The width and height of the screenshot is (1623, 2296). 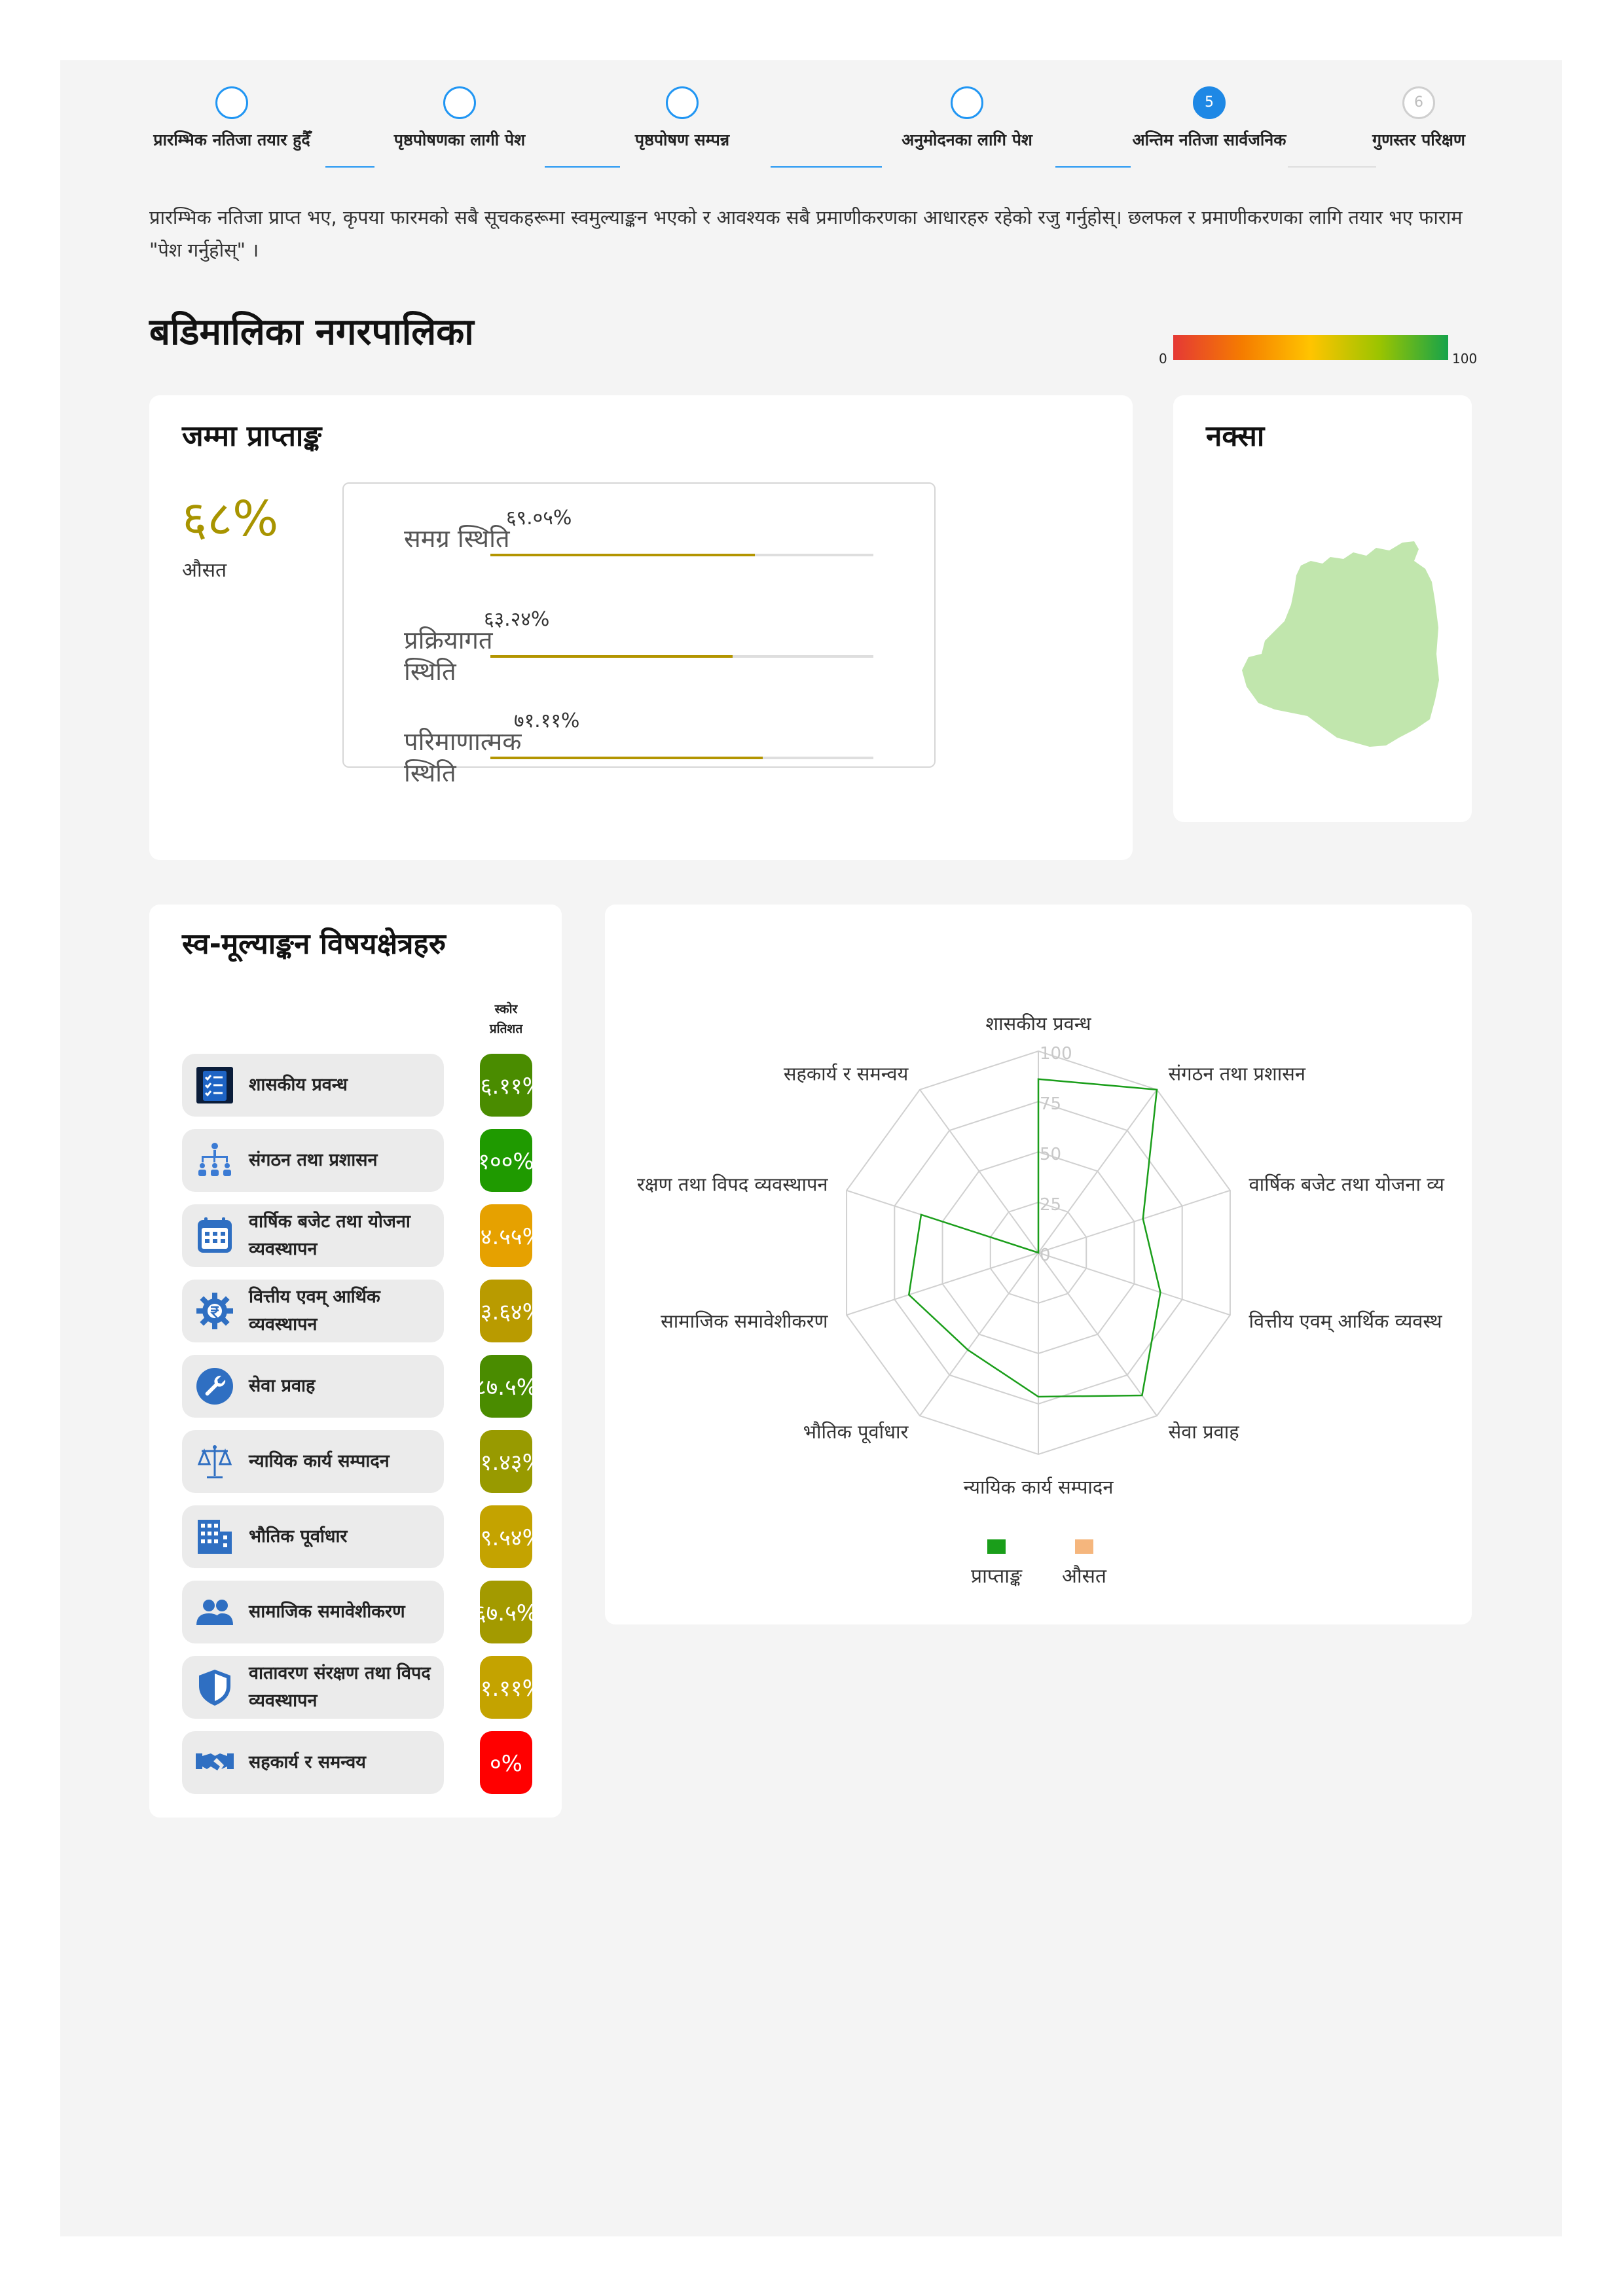 What do you see at coordinates (506, 1762) in the screenshot?
I see `area-score-badge: ०%` at bounding box center [506, 1762].